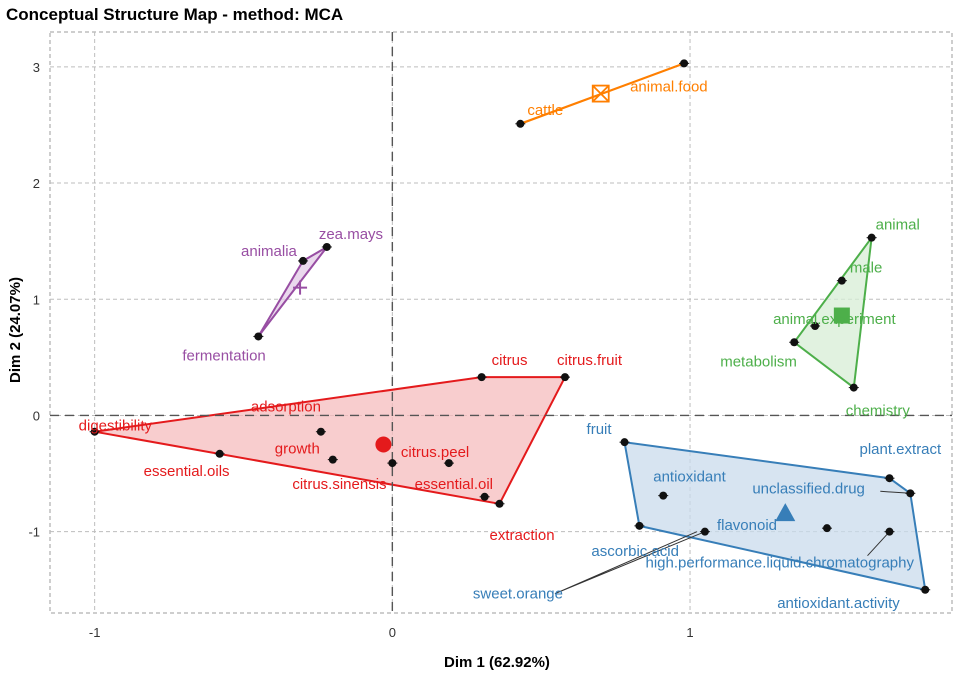  Describe the element at coordinates (36, 415) in the screenshot. I see `y-tick-label: 0` at that location.